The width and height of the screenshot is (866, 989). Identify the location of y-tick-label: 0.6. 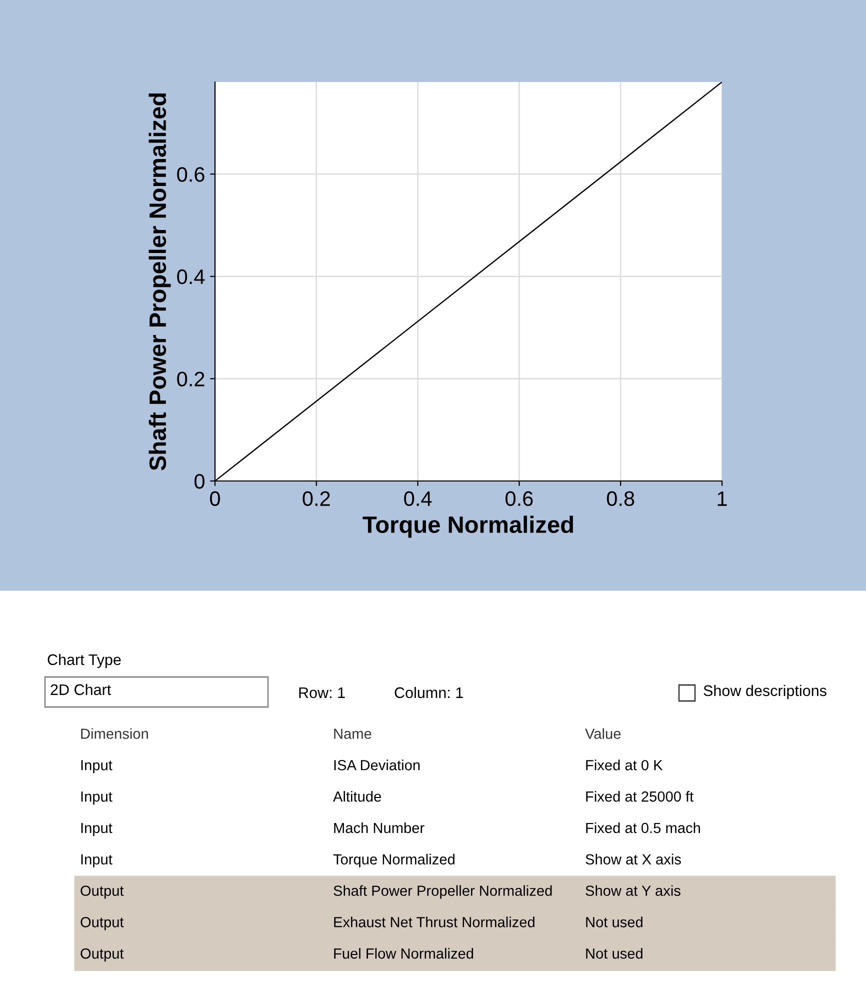
(190, 174).